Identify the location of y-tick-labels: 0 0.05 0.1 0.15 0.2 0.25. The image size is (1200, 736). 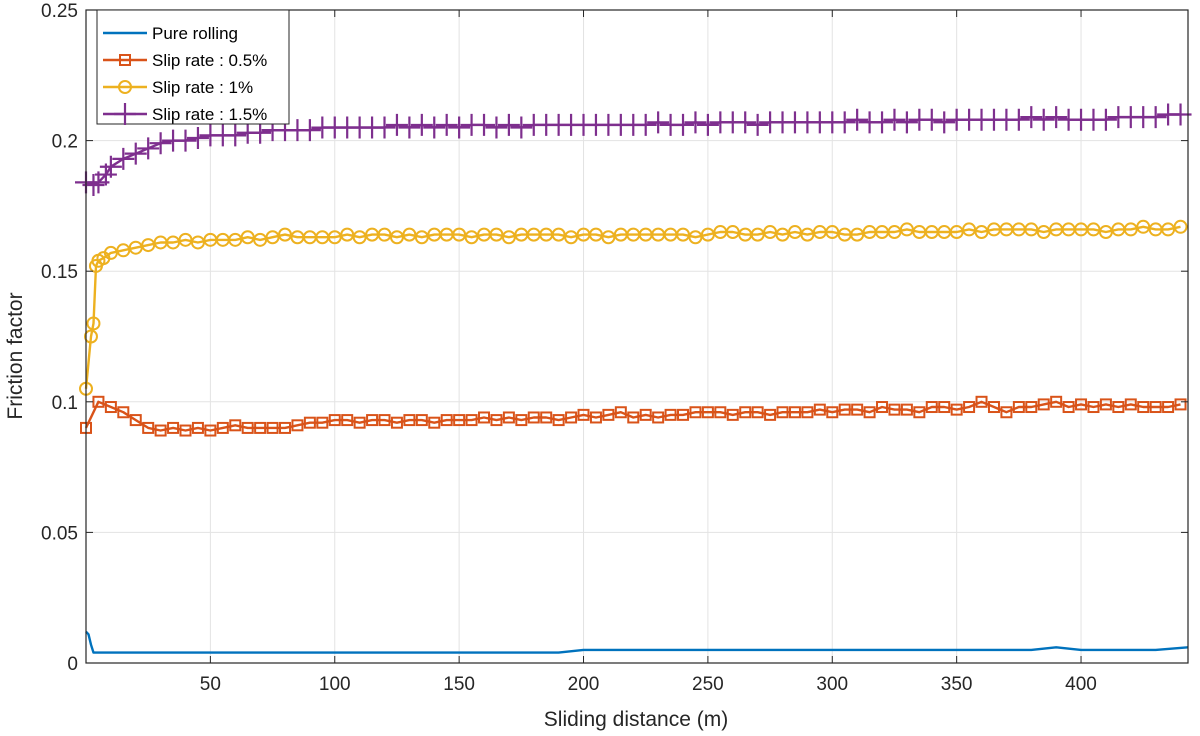
(59, 338).